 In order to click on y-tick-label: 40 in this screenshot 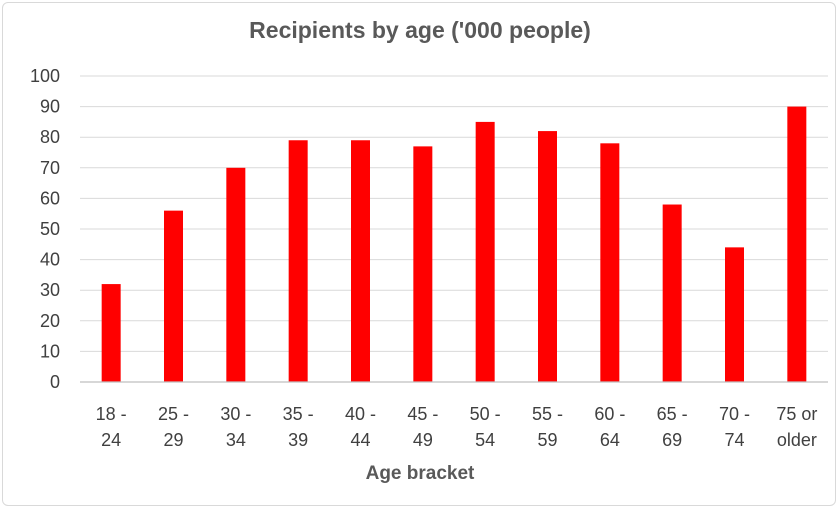, I will do `click(50, 260)`.